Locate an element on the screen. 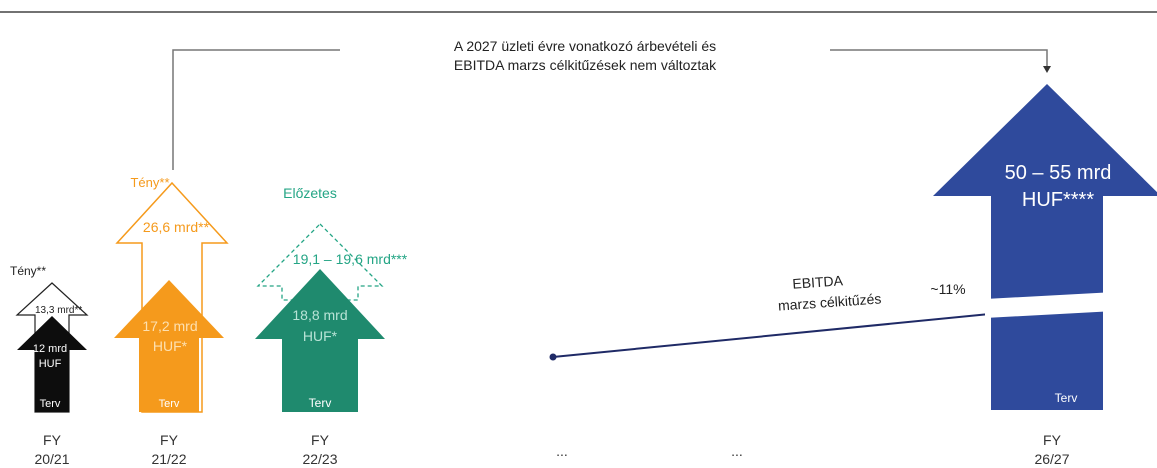 The height and width of the screenshot is (468, 1157). col4-plan-label2: HUF**** is located at coordinates (1058, 200).